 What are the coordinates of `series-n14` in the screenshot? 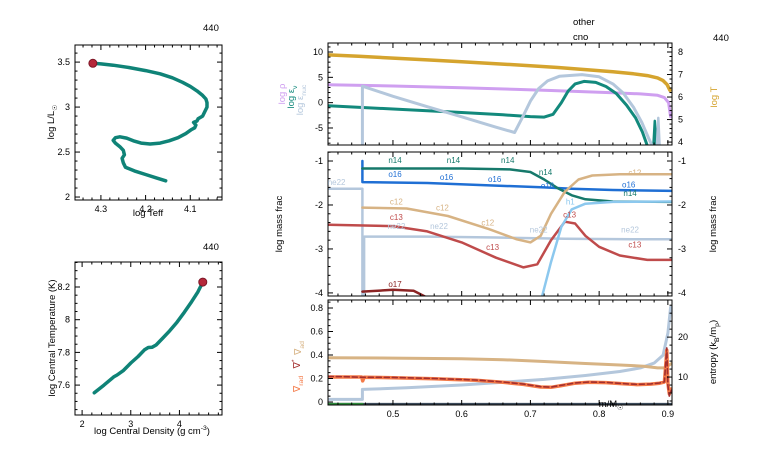 It's located at (516, 185).